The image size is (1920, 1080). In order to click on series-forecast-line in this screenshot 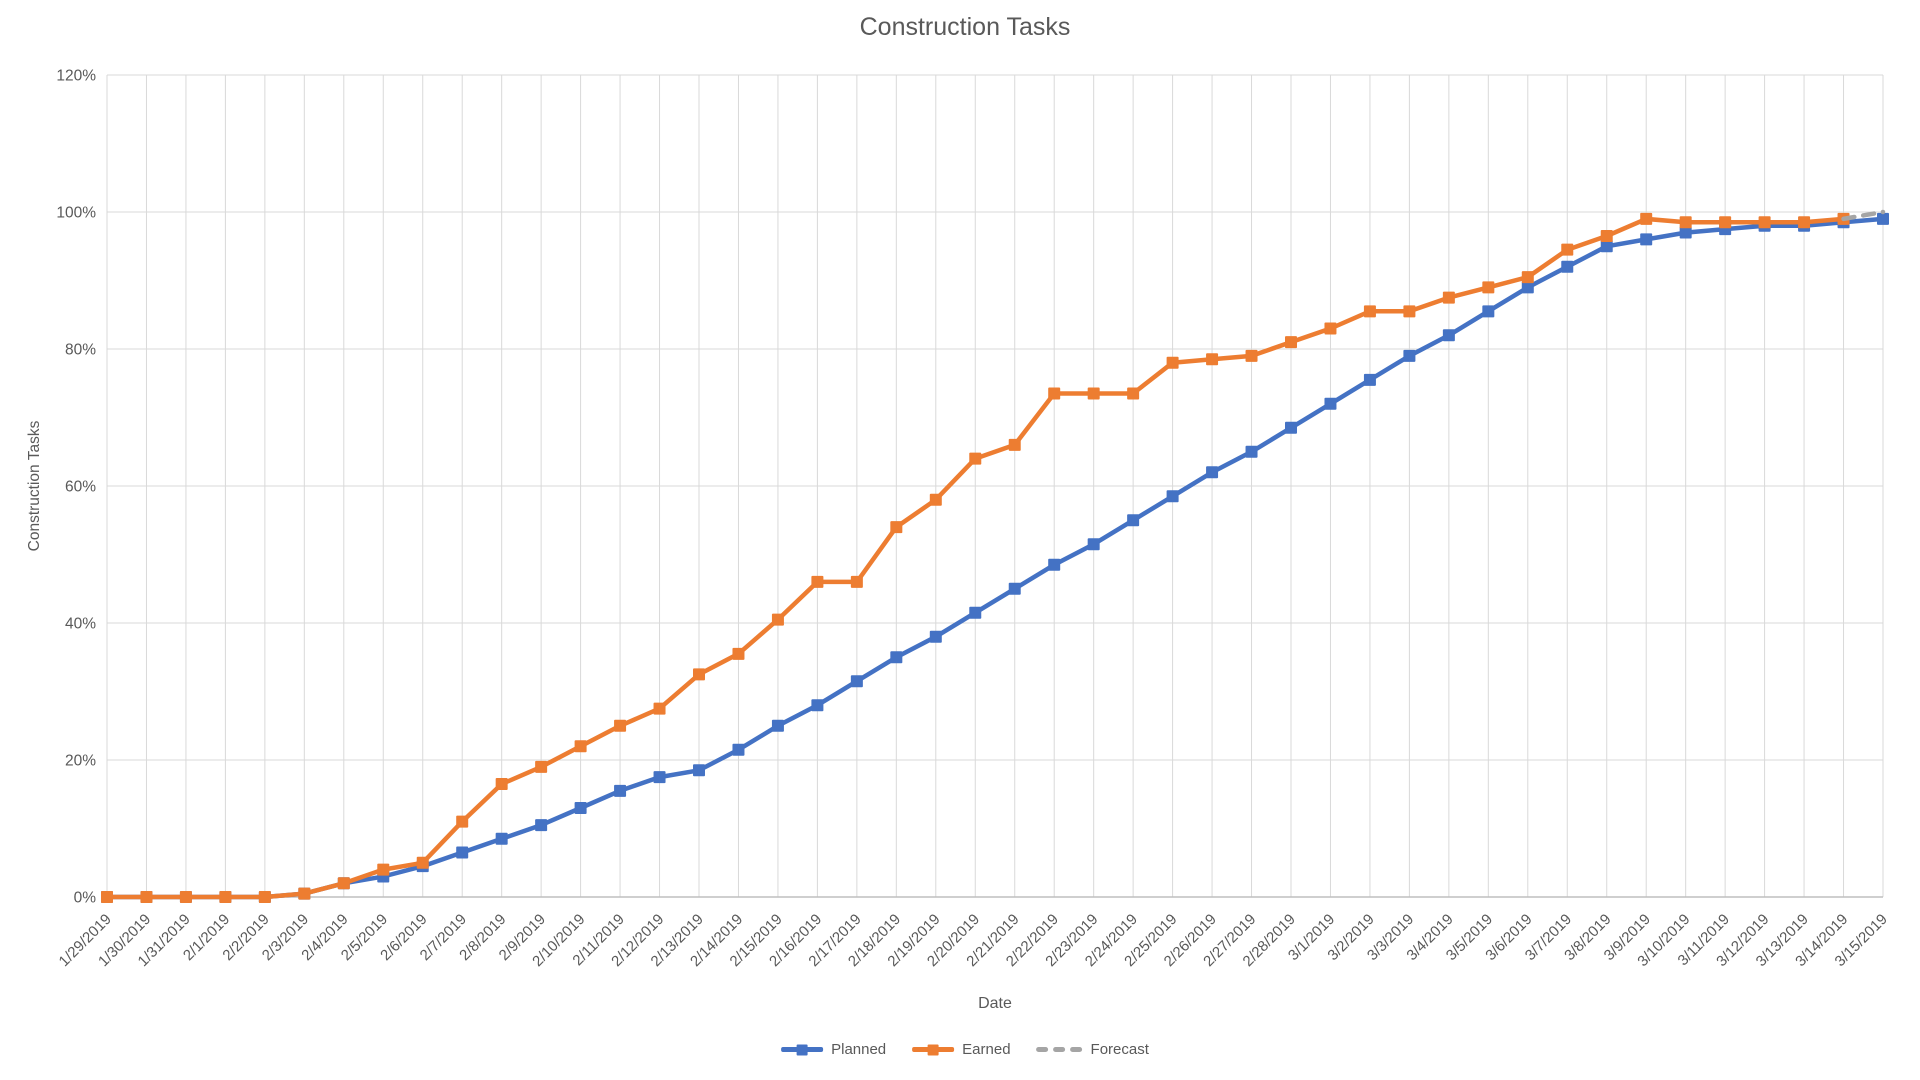, I will do `click(1863, 215)`.